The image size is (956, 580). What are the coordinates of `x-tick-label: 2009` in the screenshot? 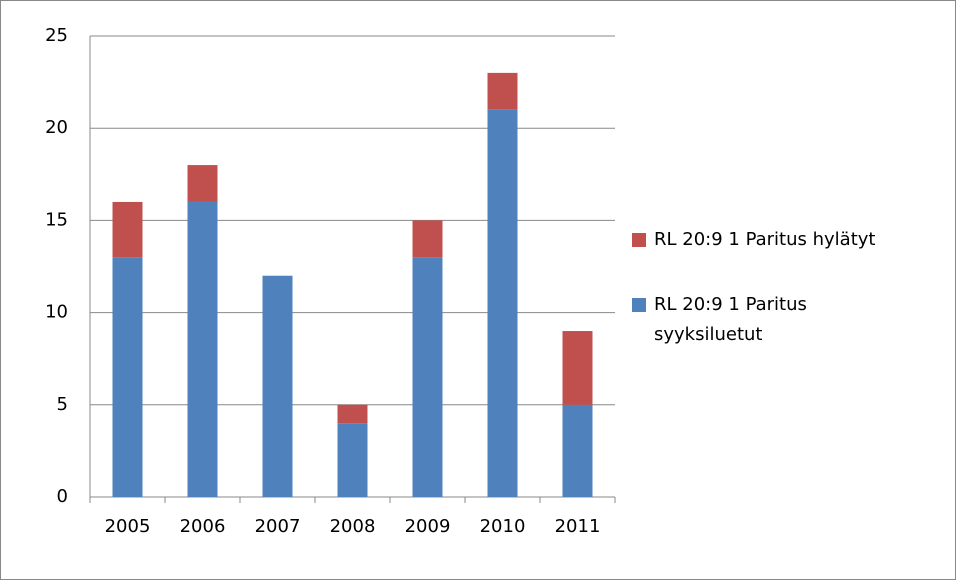 It's located at (428, 526).